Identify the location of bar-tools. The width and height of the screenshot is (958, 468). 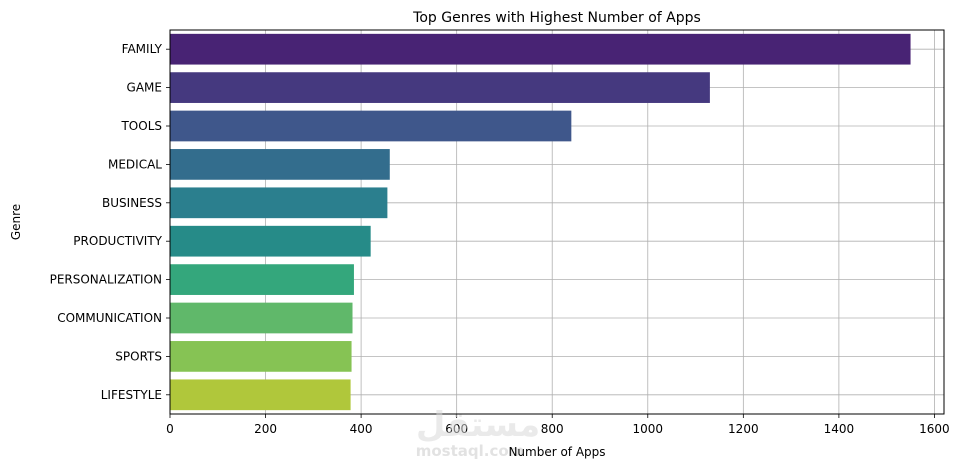
(371, 126).